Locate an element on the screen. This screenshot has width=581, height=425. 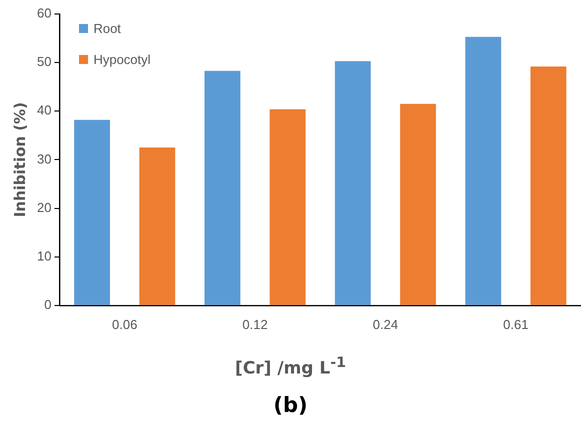
x-axis-title: [Cr] /mg L$^{-1}$ is located at coordinates (290, 367).